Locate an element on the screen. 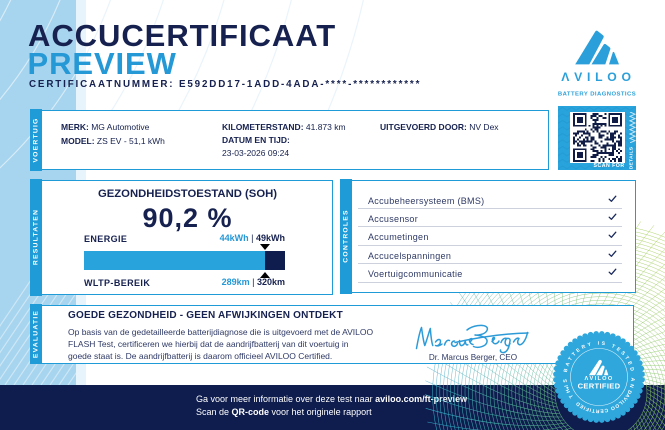  svg-text: BATTERY DIAGNOSTICS is located at coordinates (597, 95).